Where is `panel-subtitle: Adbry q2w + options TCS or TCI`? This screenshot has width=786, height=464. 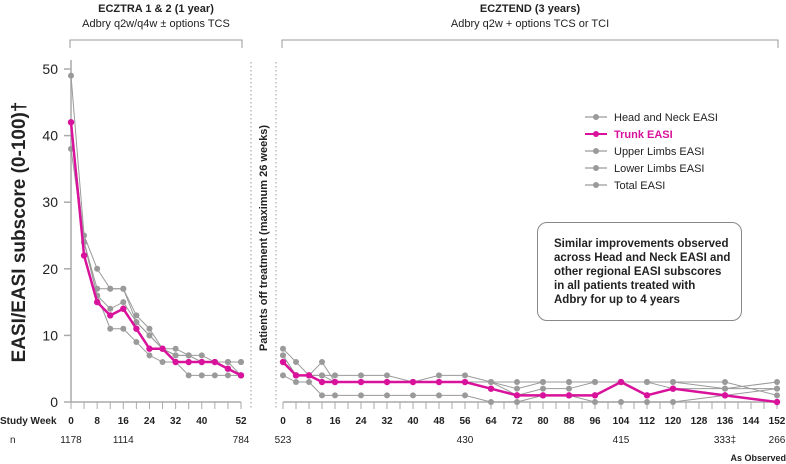 panel-subtitle: Adbry q2w + options TCS or TCI is located at coordinates (530, 24).